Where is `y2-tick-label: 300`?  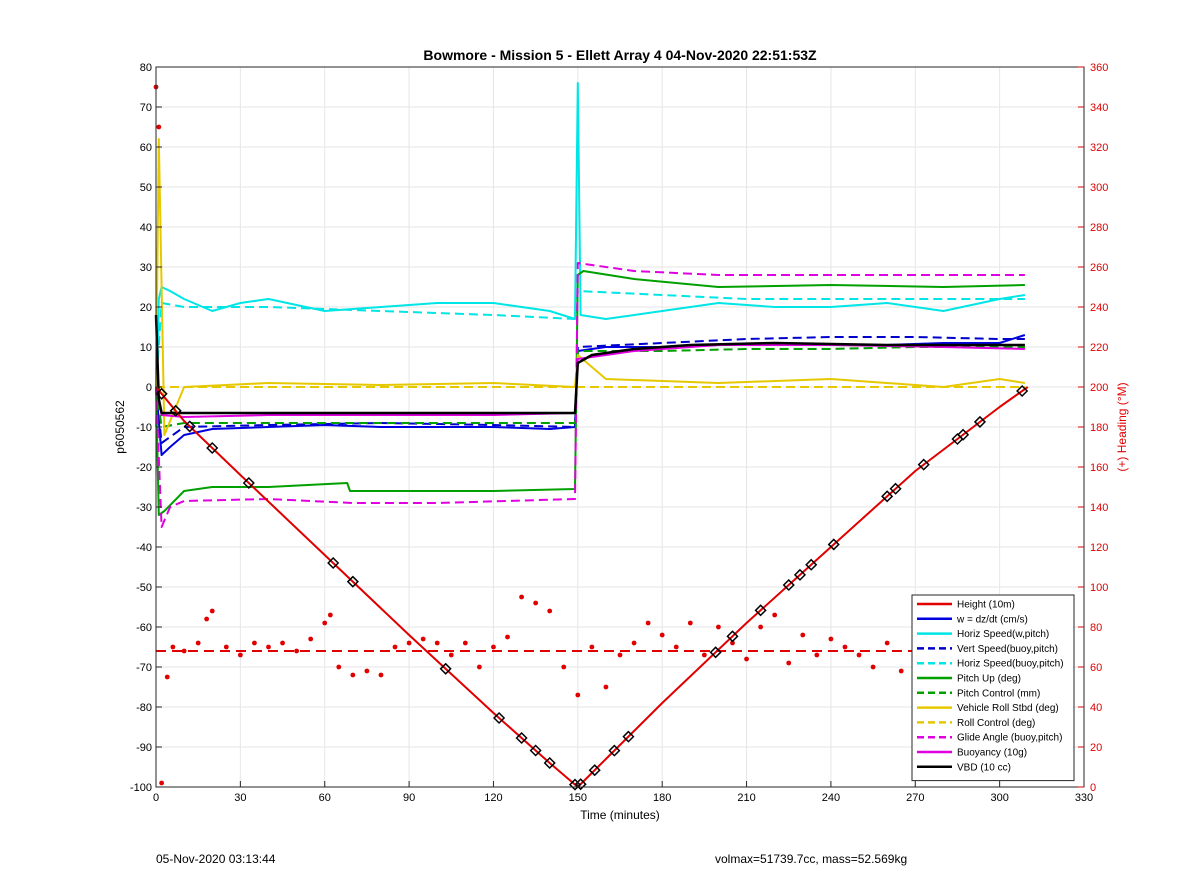 y2-tick-label: 300 is located at coordinates (1099, 188).